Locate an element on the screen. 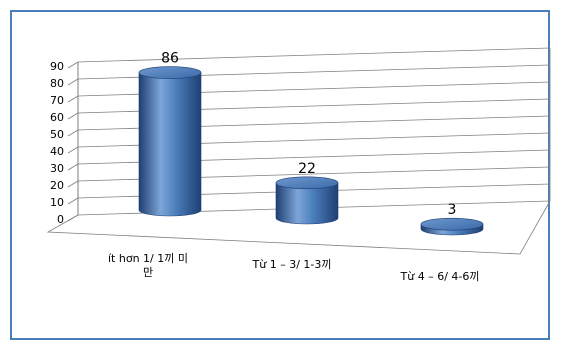  y-tick-label: 60 is located at coordinates (57, 117).